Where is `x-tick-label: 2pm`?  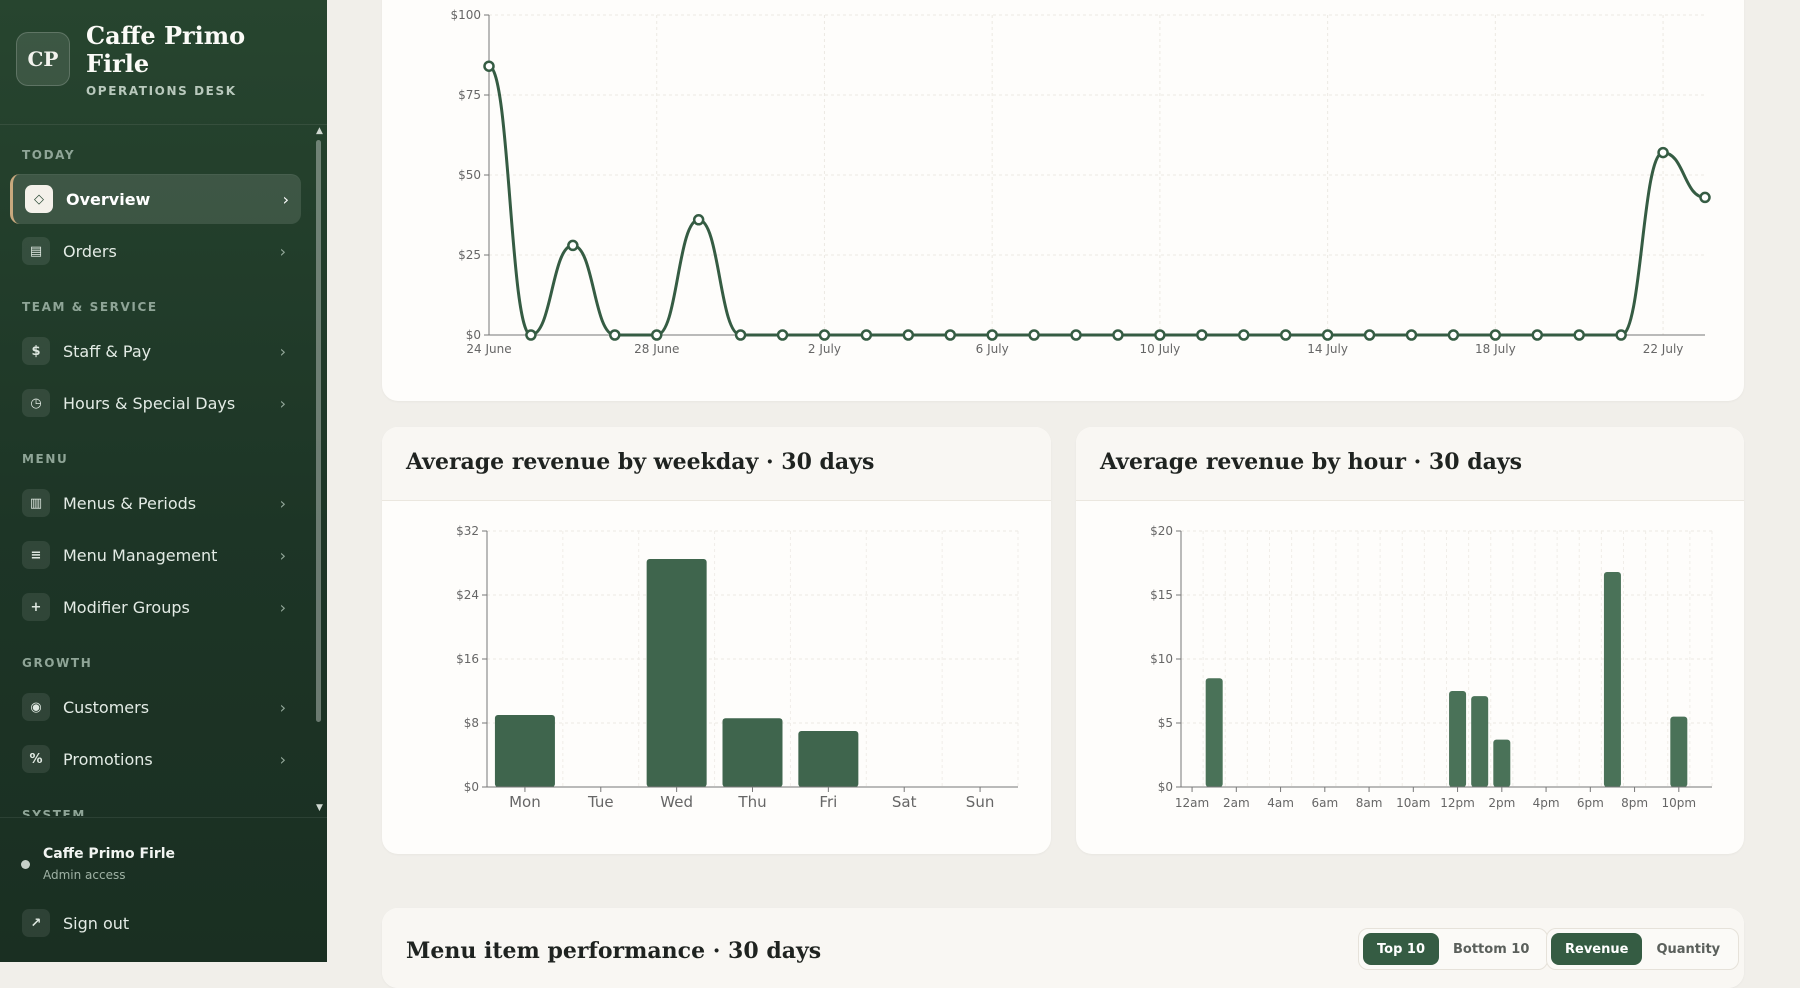
x-tick-label: 2pm is located at coordinates (1501, 803).